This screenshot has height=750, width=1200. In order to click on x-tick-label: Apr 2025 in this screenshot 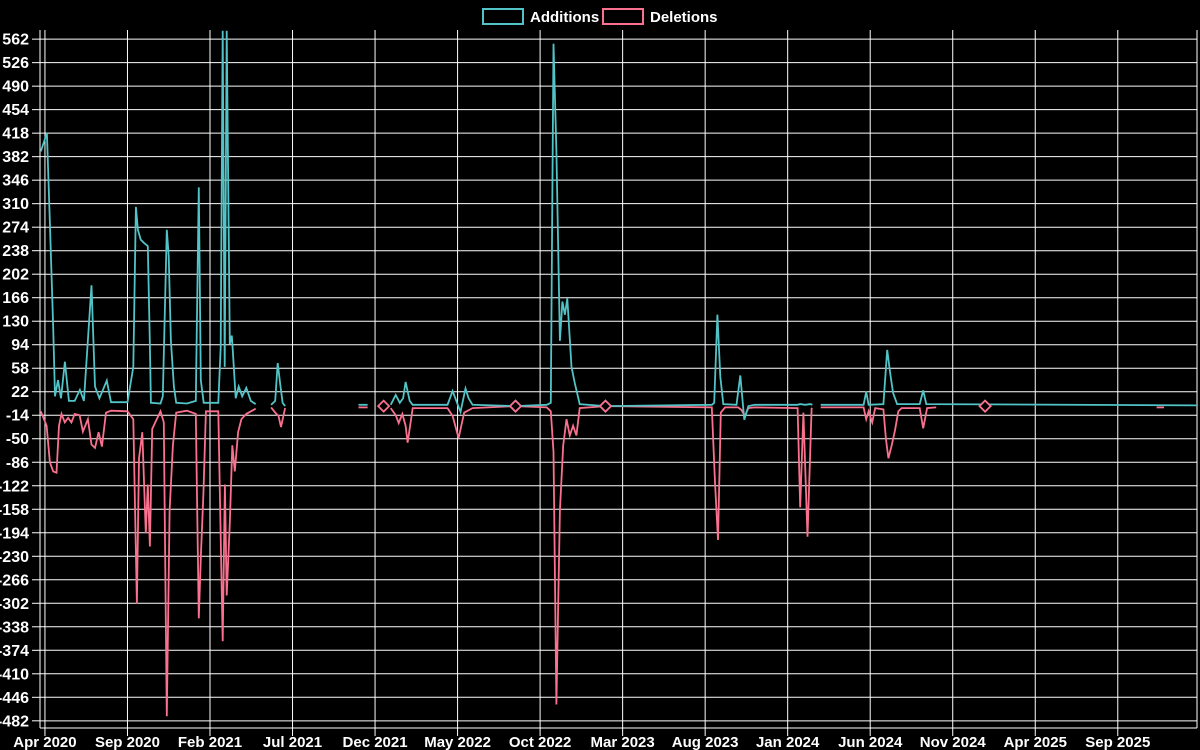, I will do `click(1035, 742)`.